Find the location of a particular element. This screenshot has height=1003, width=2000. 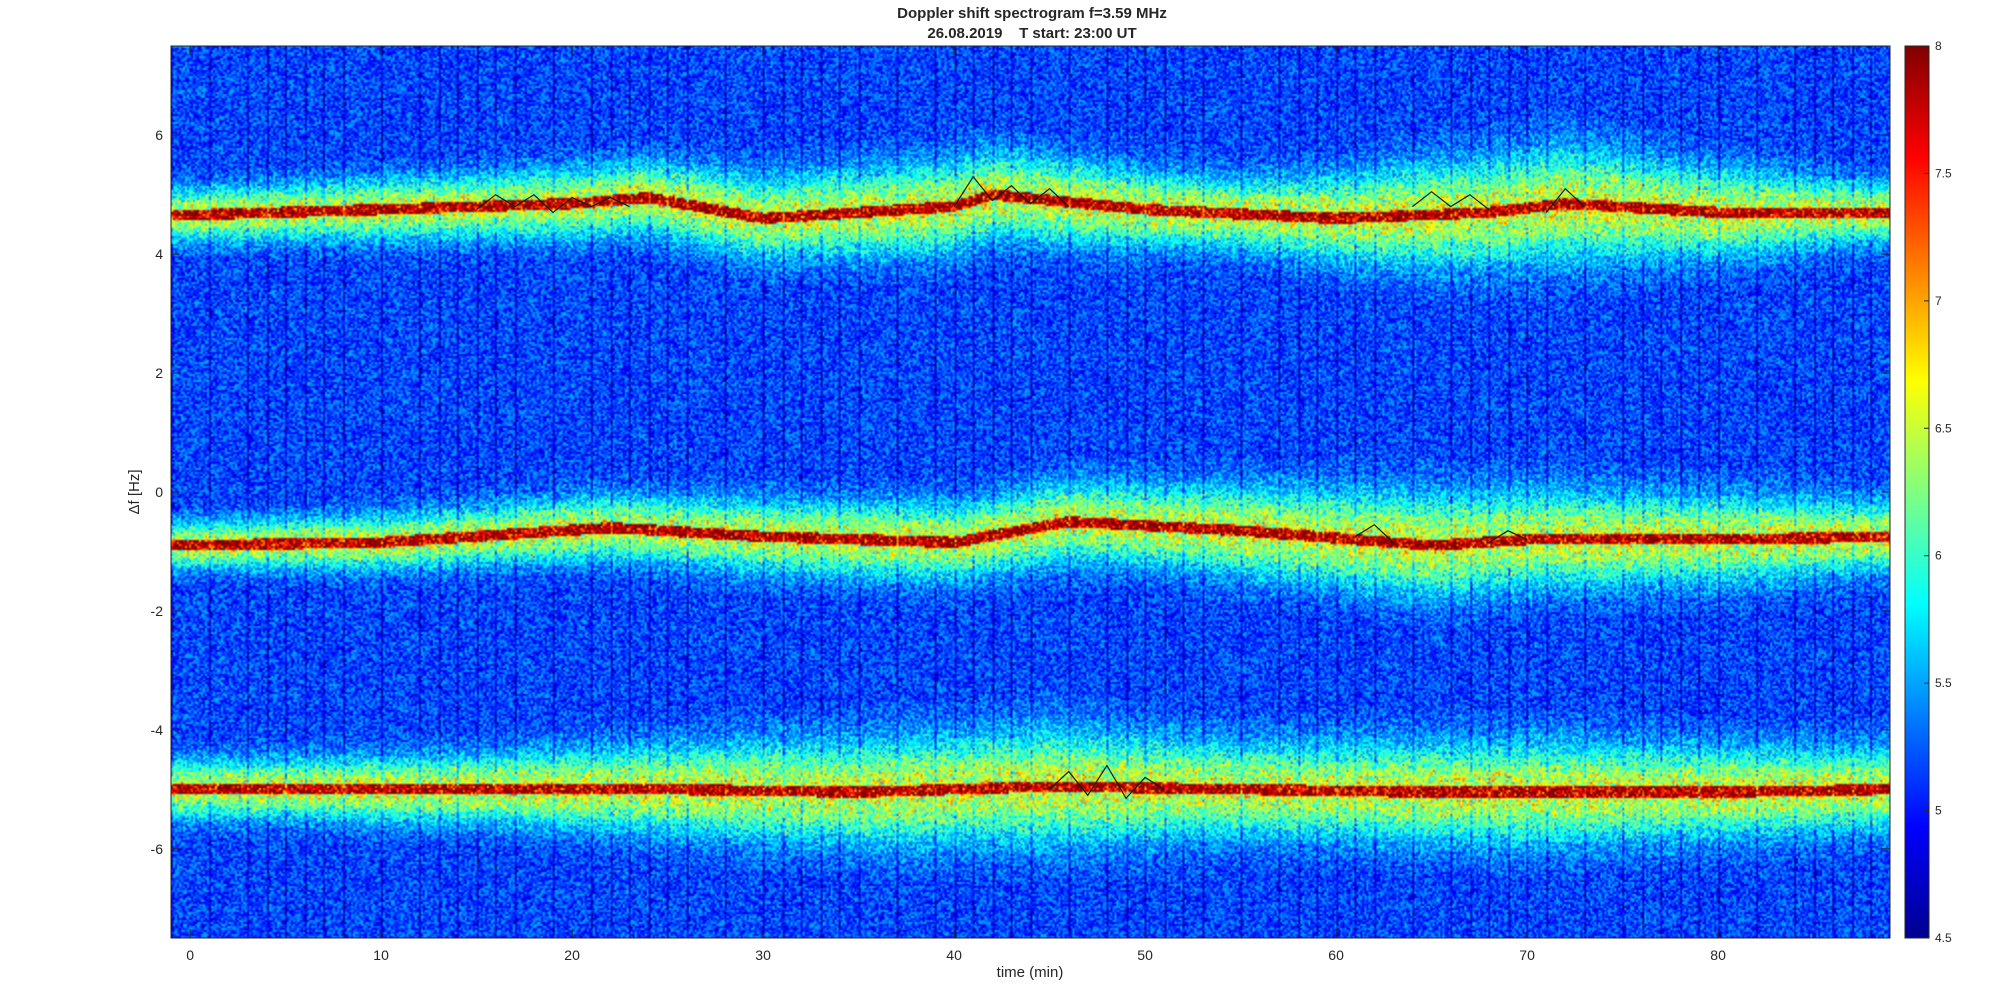

colorbar-tick-label: 5.5 is located at coordinates (1943, 683).